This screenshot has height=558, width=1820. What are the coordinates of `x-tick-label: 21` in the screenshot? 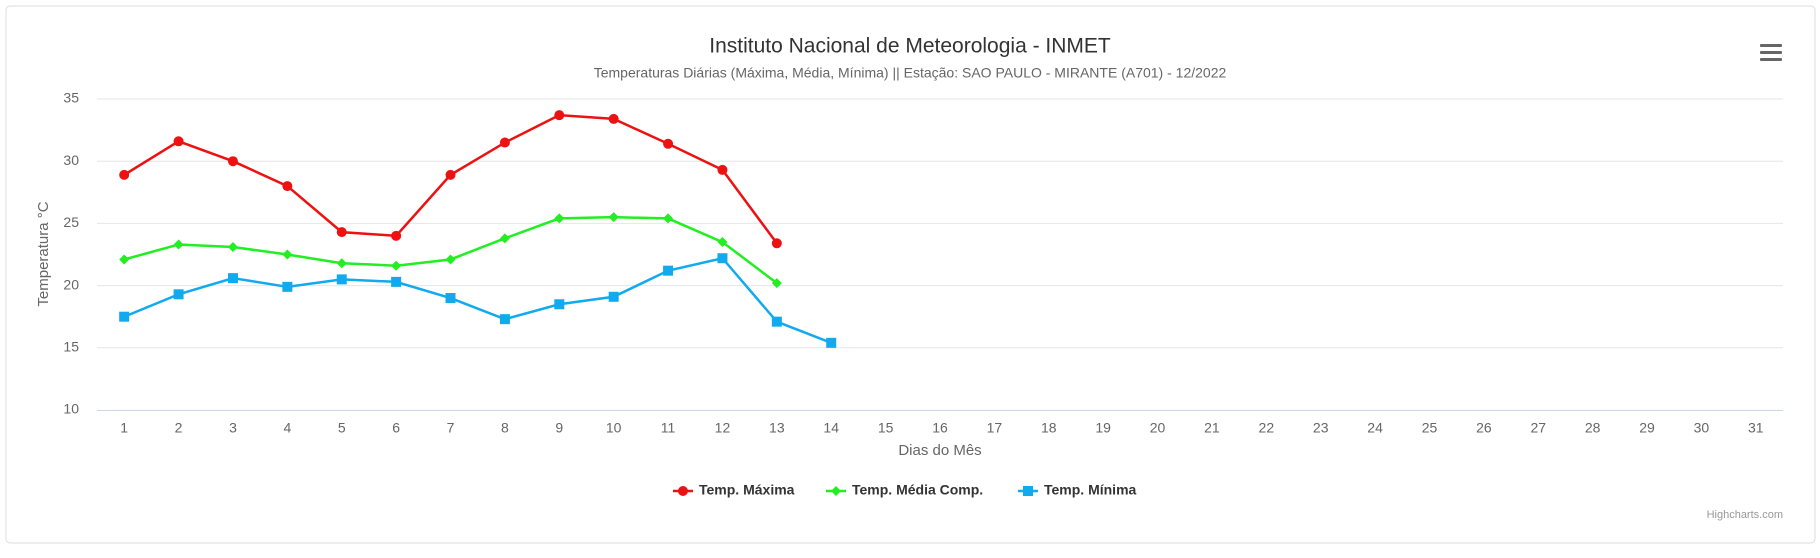 It's located at (1212, 428).